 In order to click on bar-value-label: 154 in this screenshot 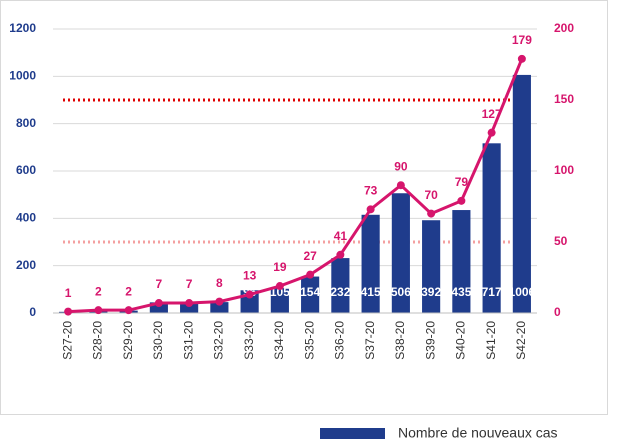, I will do `click(310, 292)`.